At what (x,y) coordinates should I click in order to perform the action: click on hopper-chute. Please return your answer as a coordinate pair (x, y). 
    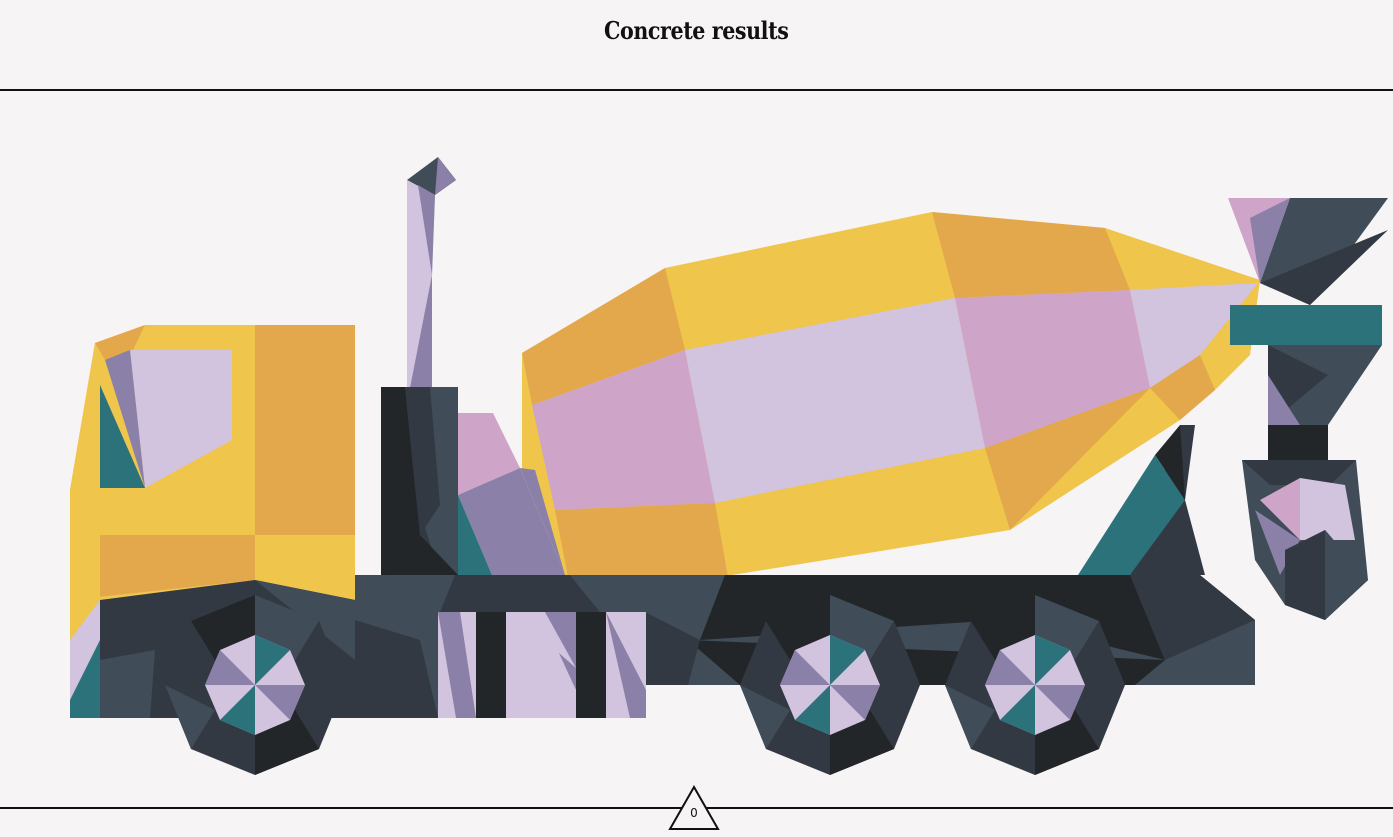
    Looking at the image, I should click on (1308, 409).